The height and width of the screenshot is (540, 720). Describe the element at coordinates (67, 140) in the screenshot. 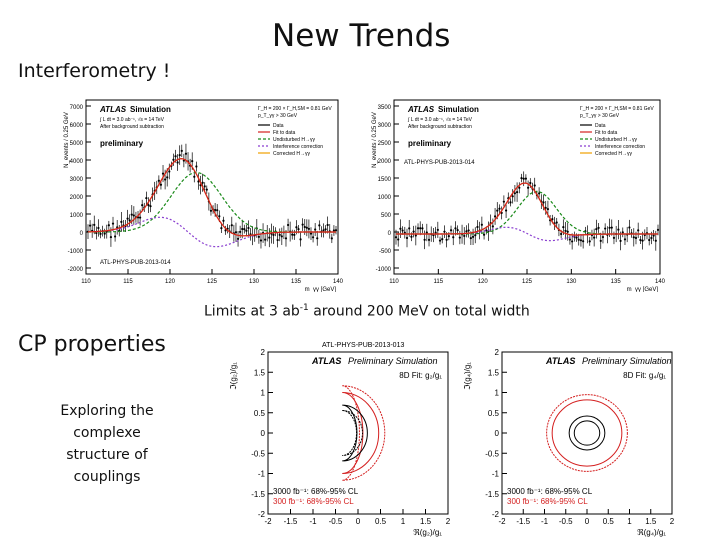

I see `y-axis-label: N_events / 0.25 GeV` at that location.